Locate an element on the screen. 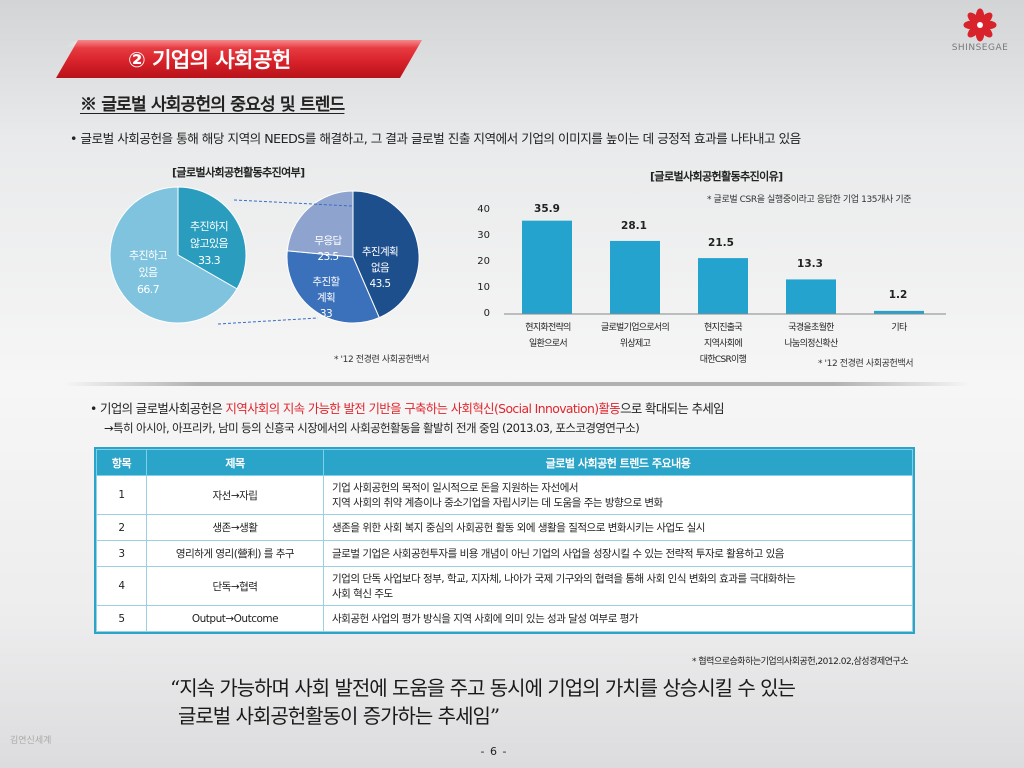 The image size is (1024, 768). page-number: - 6 - is located at coordinates (494, 751).